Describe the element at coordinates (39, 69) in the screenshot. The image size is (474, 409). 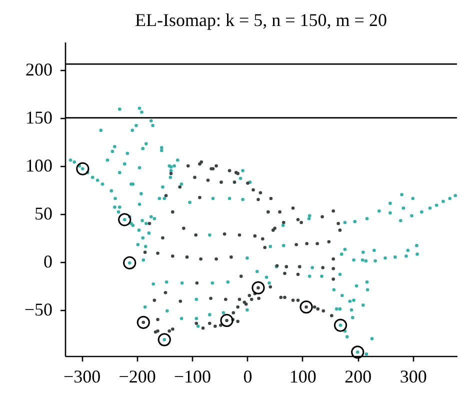
I see `y-tick-label: 200` at that location.